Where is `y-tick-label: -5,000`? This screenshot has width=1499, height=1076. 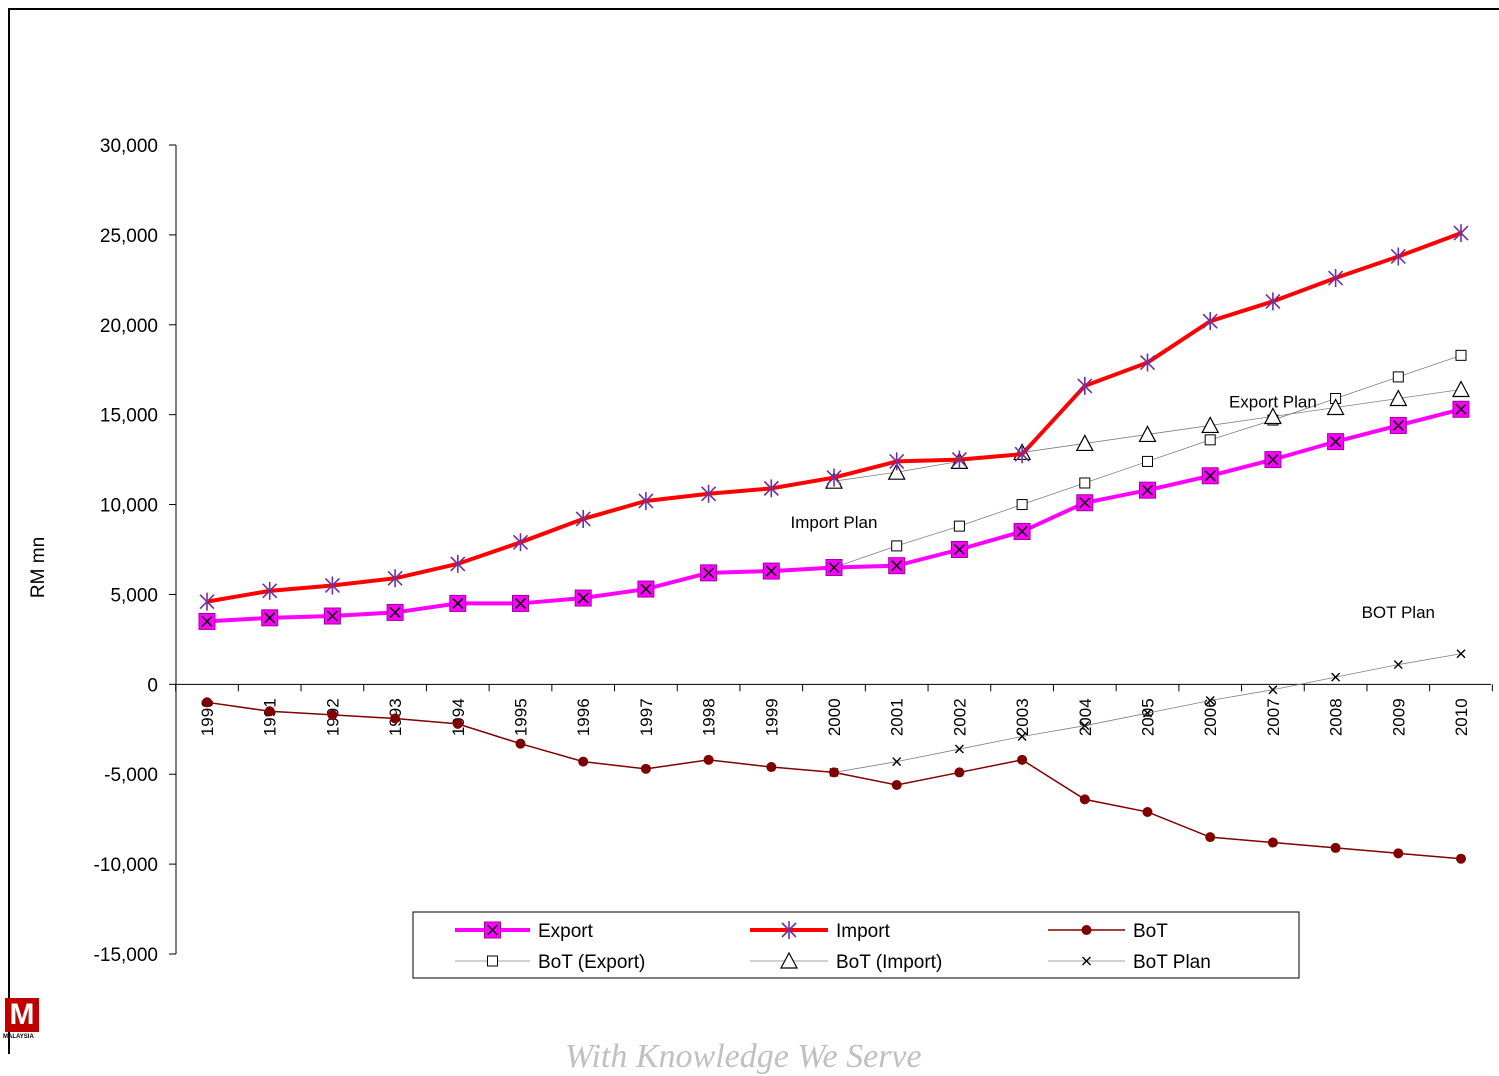
y-tick-label: -5,000 is located at coordinates (131, 775).